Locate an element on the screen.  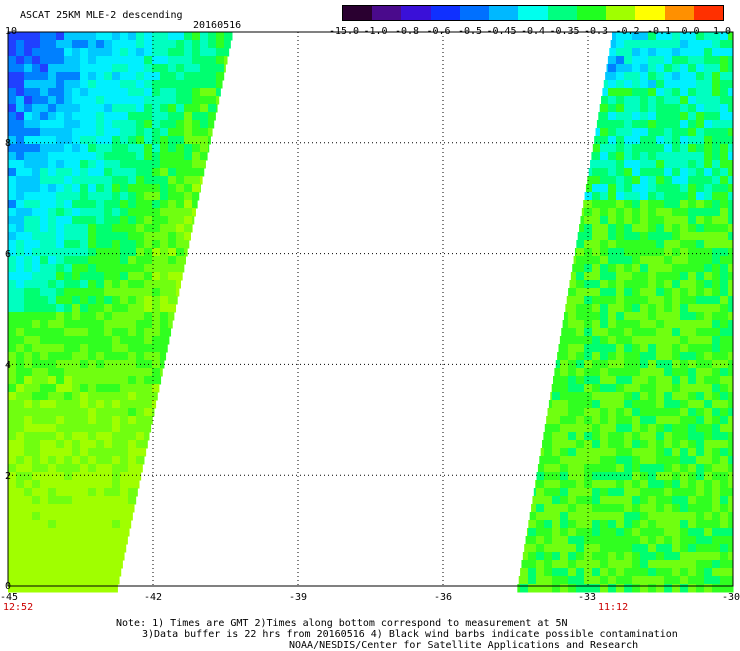
colorbar-tick-label: -0.8 is located at coordinates (407, 31).